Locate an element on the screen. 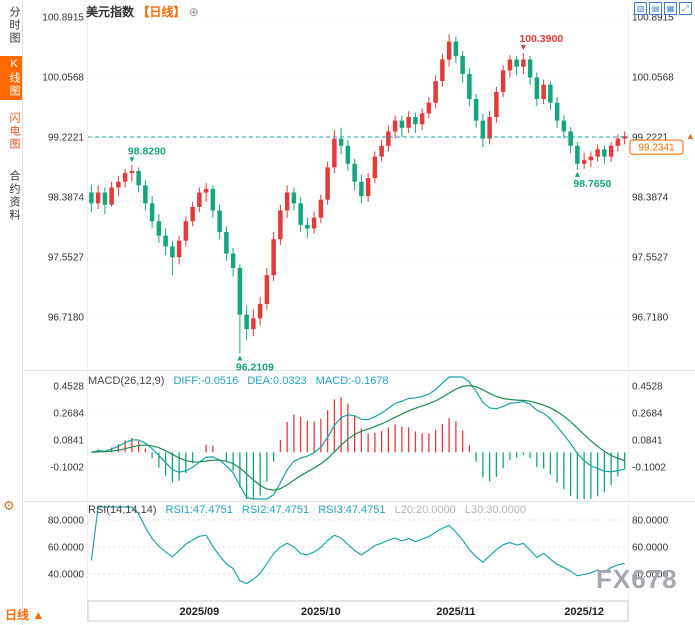 This screenshot has height=625, width=695. line-view-icon: ▦ is located at coordinates (670, 8).